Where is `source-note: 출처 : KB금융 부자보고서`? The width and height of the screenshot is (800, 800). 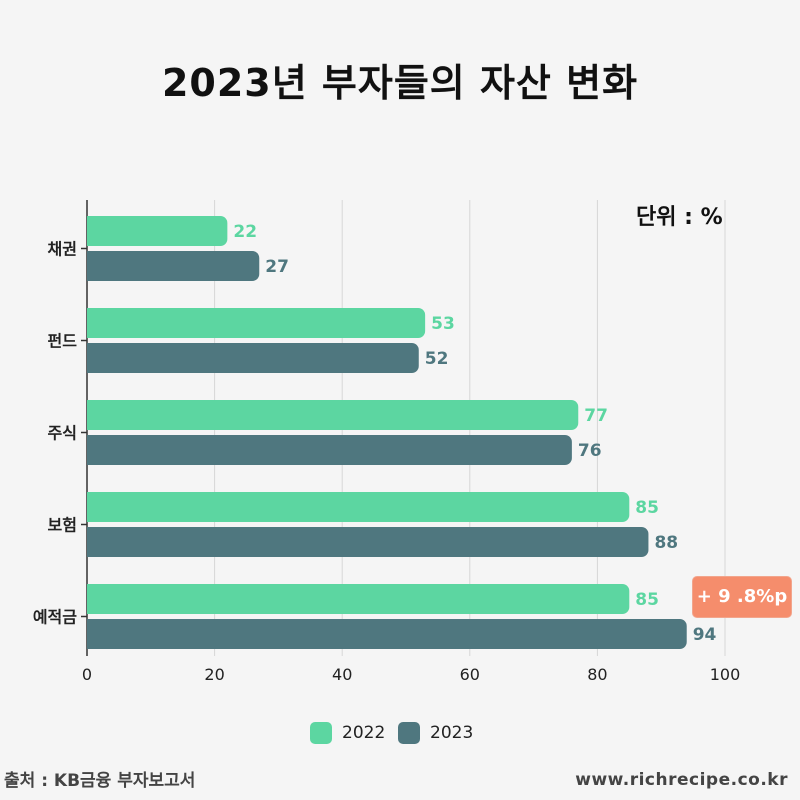
source-note: 출처 : KB금융 부자보고서 is located at coordinates (100, 781).